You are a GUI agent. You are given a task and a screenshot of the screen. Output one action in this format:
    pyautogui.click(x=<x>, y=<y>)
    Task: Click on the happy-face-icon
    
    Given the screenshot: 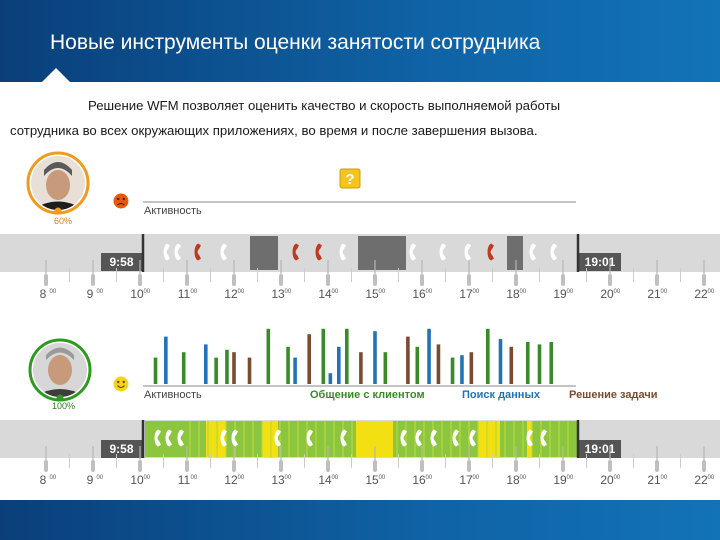 What is the action you would take?
    pyautogui.click(x=121, y=384)
    